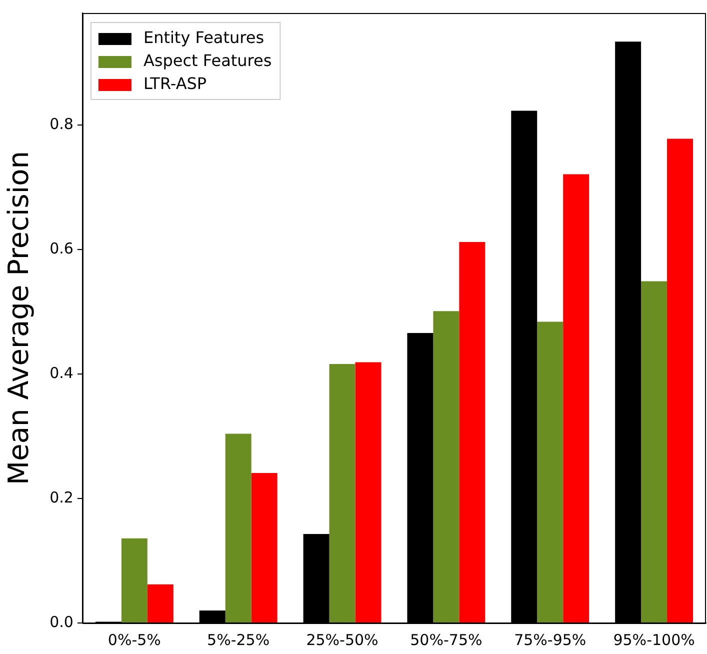 This screenshot has width=707, height=654. Describe the element at coordinates (134, 639) in the screenshot. I see `x-tick-label: 0%-5%` at that location.